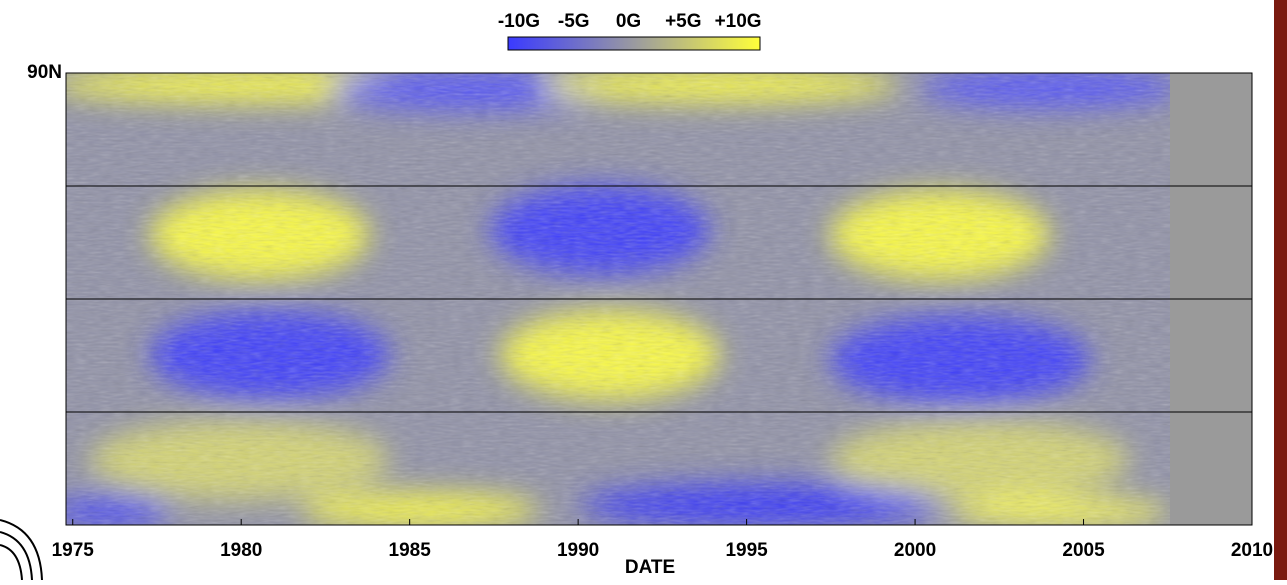  I want to click on colorbar, so click(634, 43).